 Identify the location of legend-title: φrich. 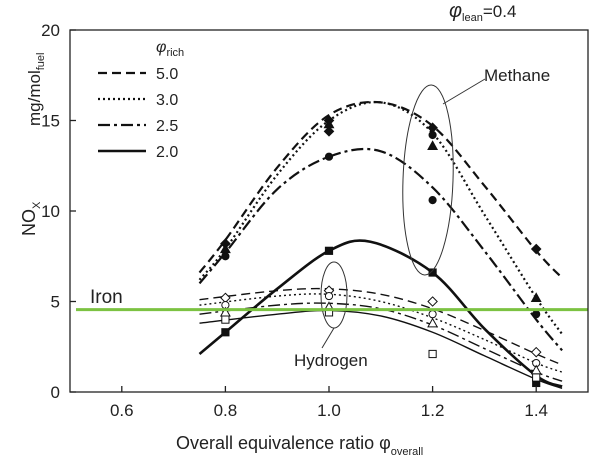
(170, 49).